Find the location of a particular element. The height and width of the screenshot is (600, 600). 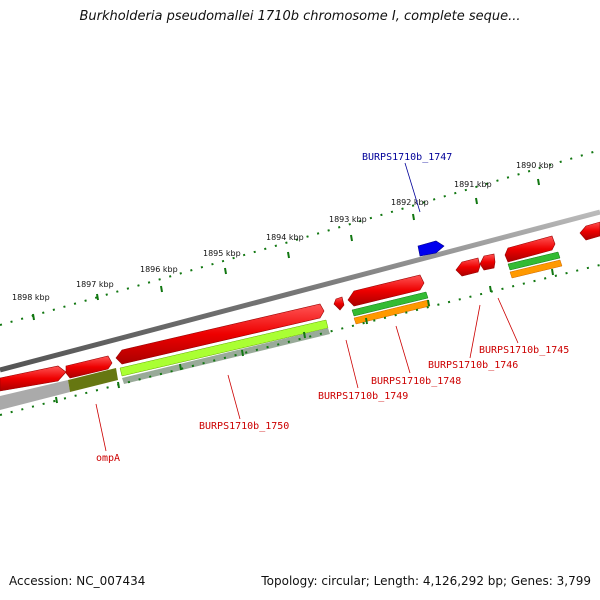

scale-label: 1896 kbp is located at coordinates (159, 269).